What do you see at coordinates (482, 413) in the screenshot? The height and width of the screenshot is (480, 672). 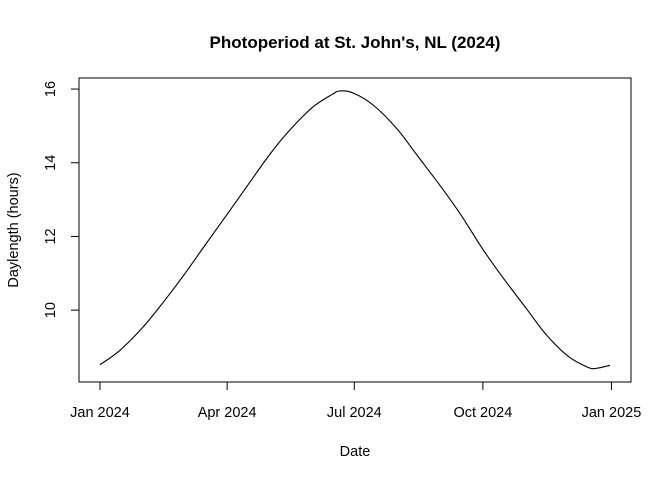 I see `x-tick-label: Oct 2024` at bounding box center [482, 413].